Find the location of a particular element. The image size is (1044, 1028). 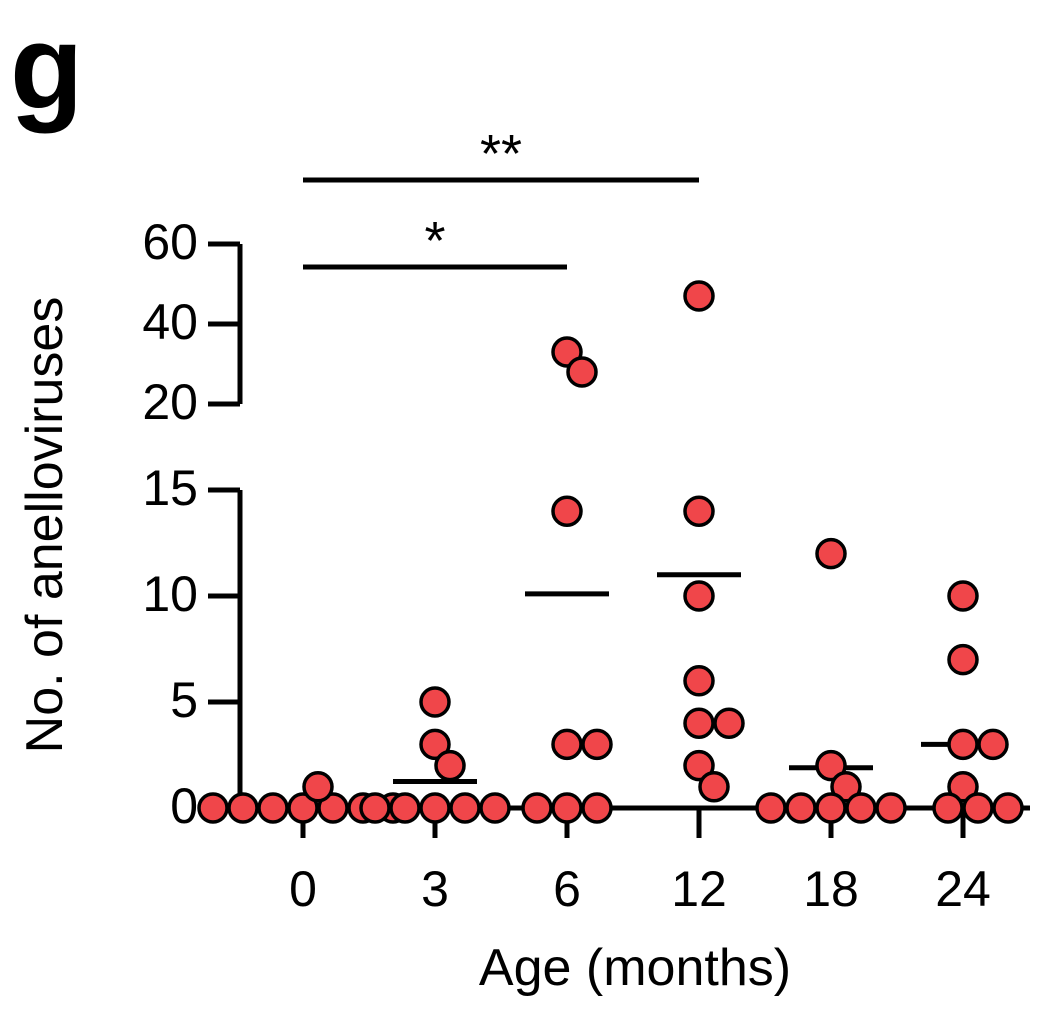

x-tick-label: 18 is located at coordinates (831, 889).